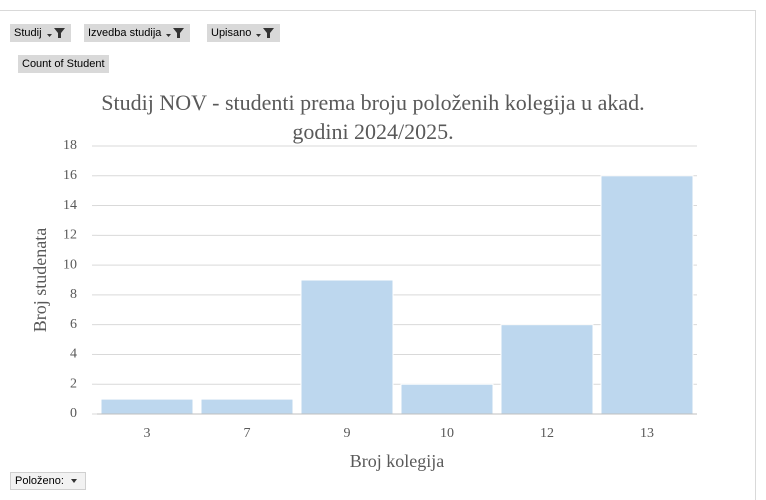 The image size is (766, 500). I want to click on y-tick-label: 16, so click(70, 175).